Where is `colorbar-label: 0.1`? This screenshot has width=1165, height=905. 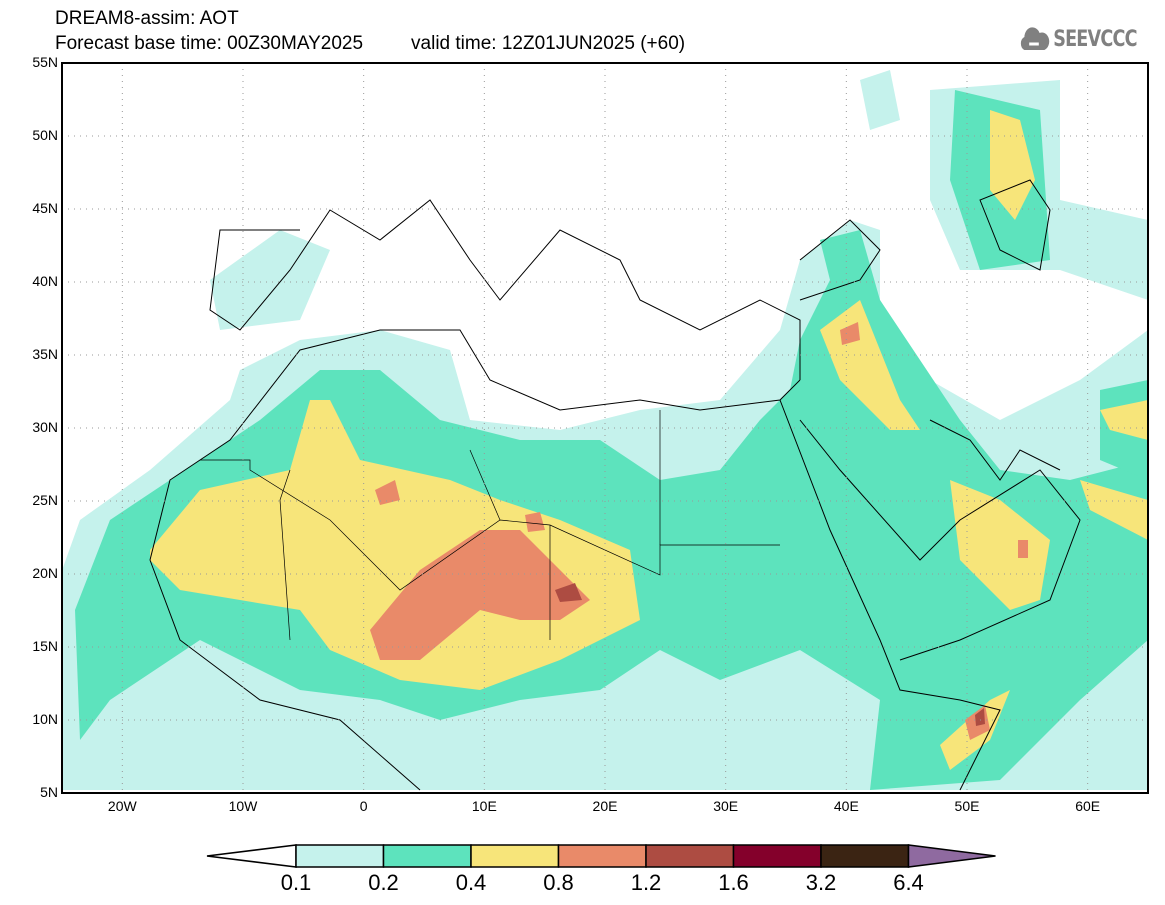
colorbar-label: 0.1 is located at coordinates (296, 882).